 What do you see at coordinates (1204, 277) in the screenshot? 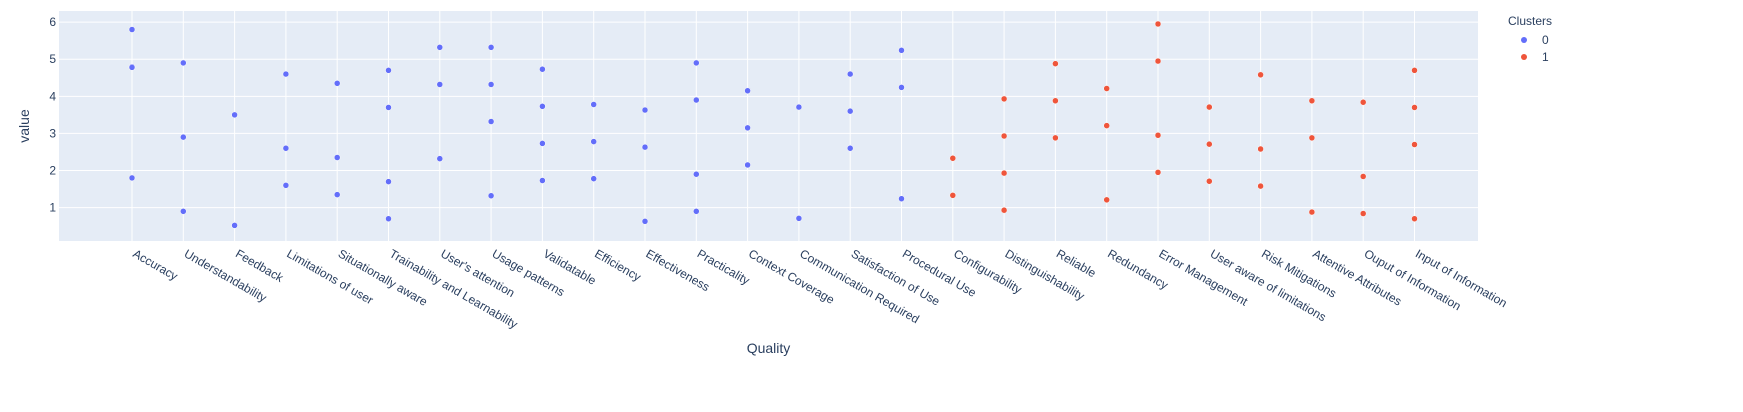
I see `x-tick-label: Error Management` at bounding box center [1204, 277].